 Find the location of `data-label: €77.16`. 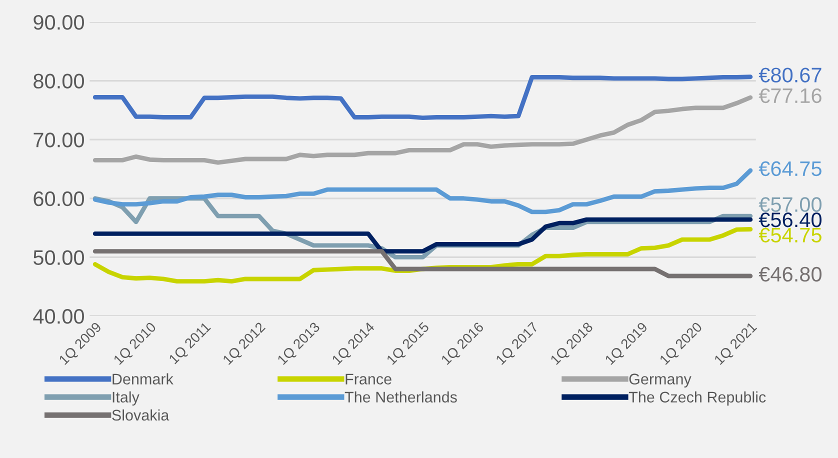

data-label: €77.16 is located at coordinates (790, 96).